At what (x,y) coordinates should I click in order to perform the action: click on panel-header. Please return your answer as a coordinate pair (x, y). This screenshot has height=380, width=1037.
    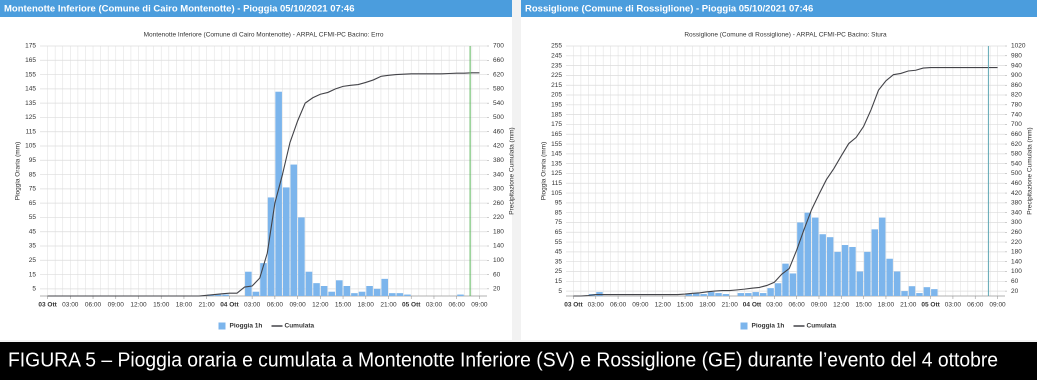
    Looking at the image, I should click on (779, 8).